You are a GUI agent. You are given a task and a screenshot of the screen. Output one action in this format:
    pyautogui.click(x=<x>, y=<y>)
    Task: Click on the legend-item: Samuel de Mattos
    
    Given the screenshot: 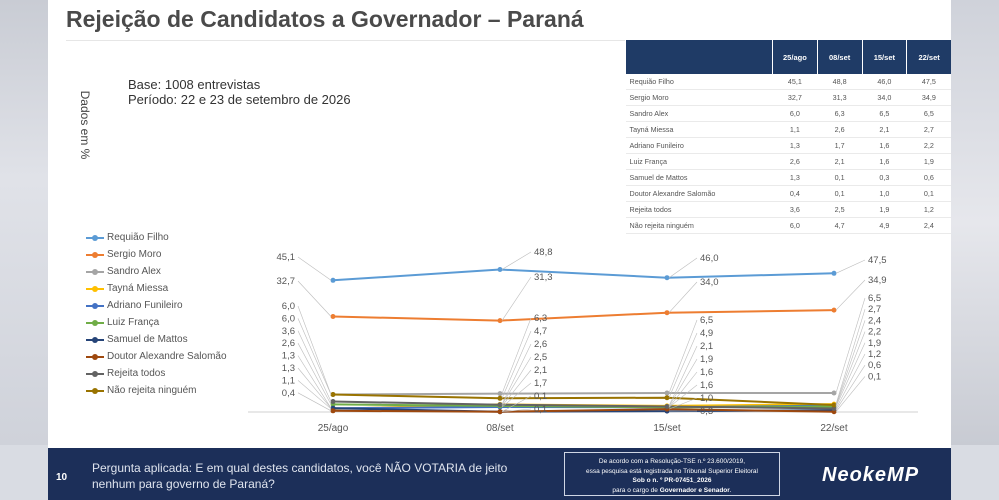 What is the action you would take?
    pyautogui.click(x=156, y=339)
    